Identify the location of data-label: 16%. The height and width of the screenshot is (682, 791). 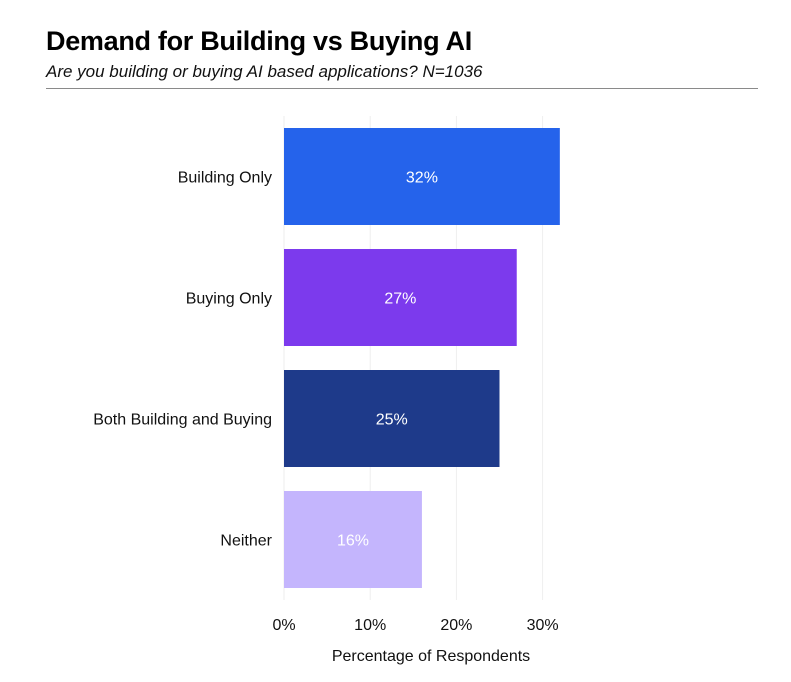
(353, 541).